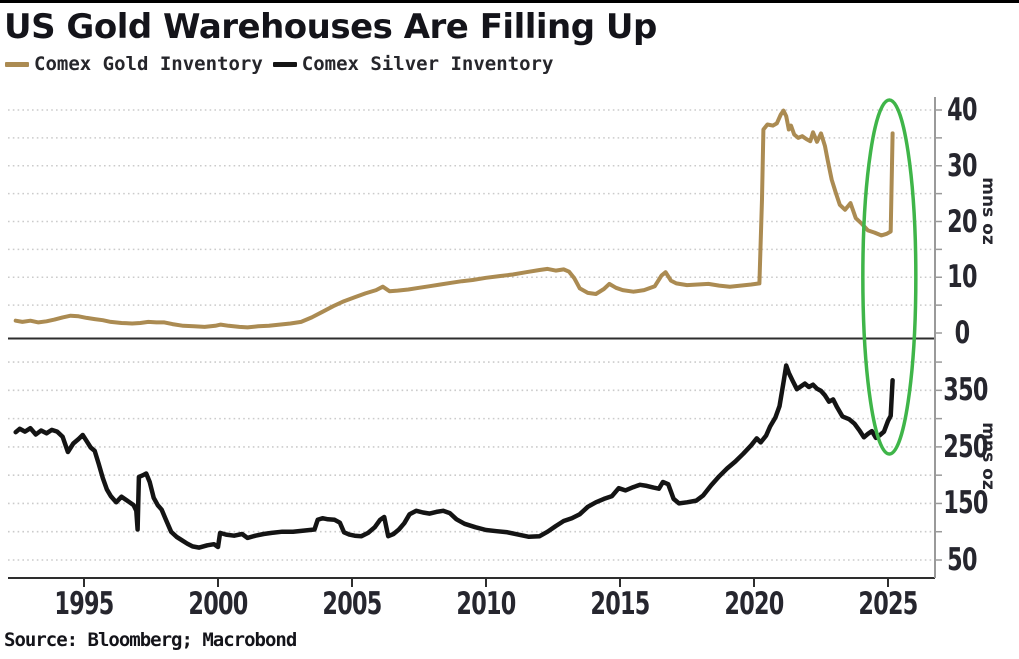 The width and height of the screenshot is (1019, 659). I want to click on silver-line-swatch-icon, so click(284, 64).